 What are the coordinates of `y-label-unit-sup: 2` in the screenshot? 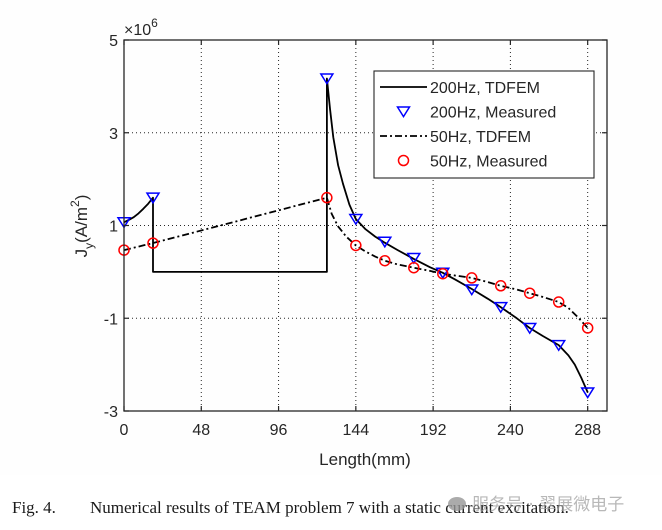 It's located at (75, 203).